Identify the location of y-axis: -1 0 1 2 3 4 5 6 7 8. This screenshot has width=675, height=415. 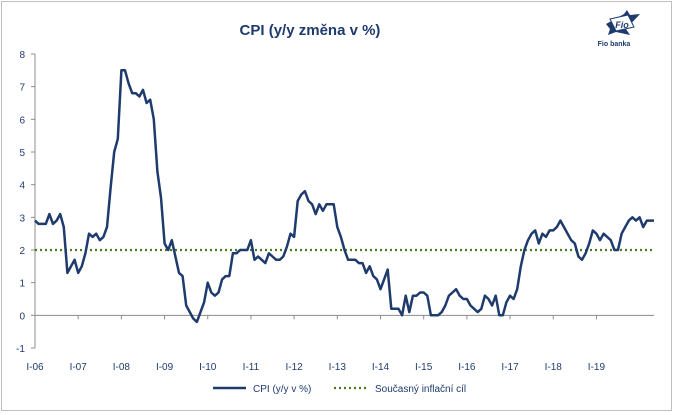
(26, 202).